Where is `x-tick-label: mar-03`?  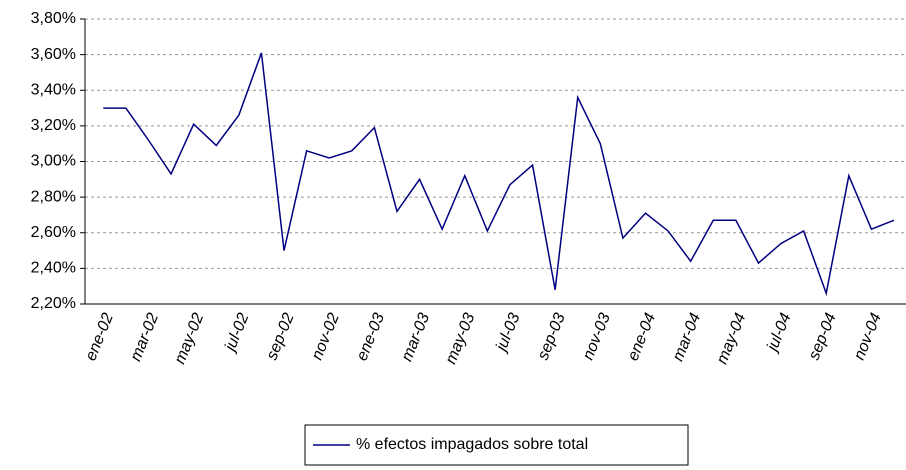 x-tick-label: mar-03 is located at coordinates (416, 337).